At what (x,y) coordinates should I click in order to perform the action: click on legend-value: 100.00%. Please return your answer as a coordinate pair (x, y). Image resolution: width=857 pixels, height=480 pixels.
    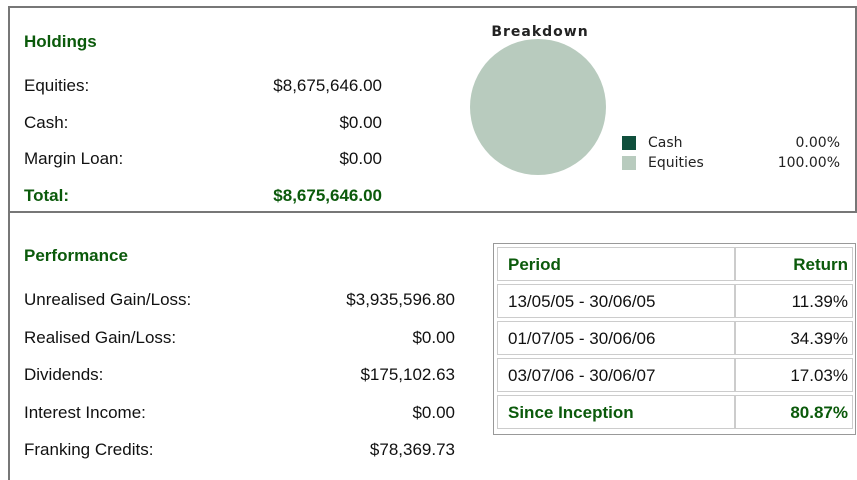
    Looking at the image, I should click on (809, 163).